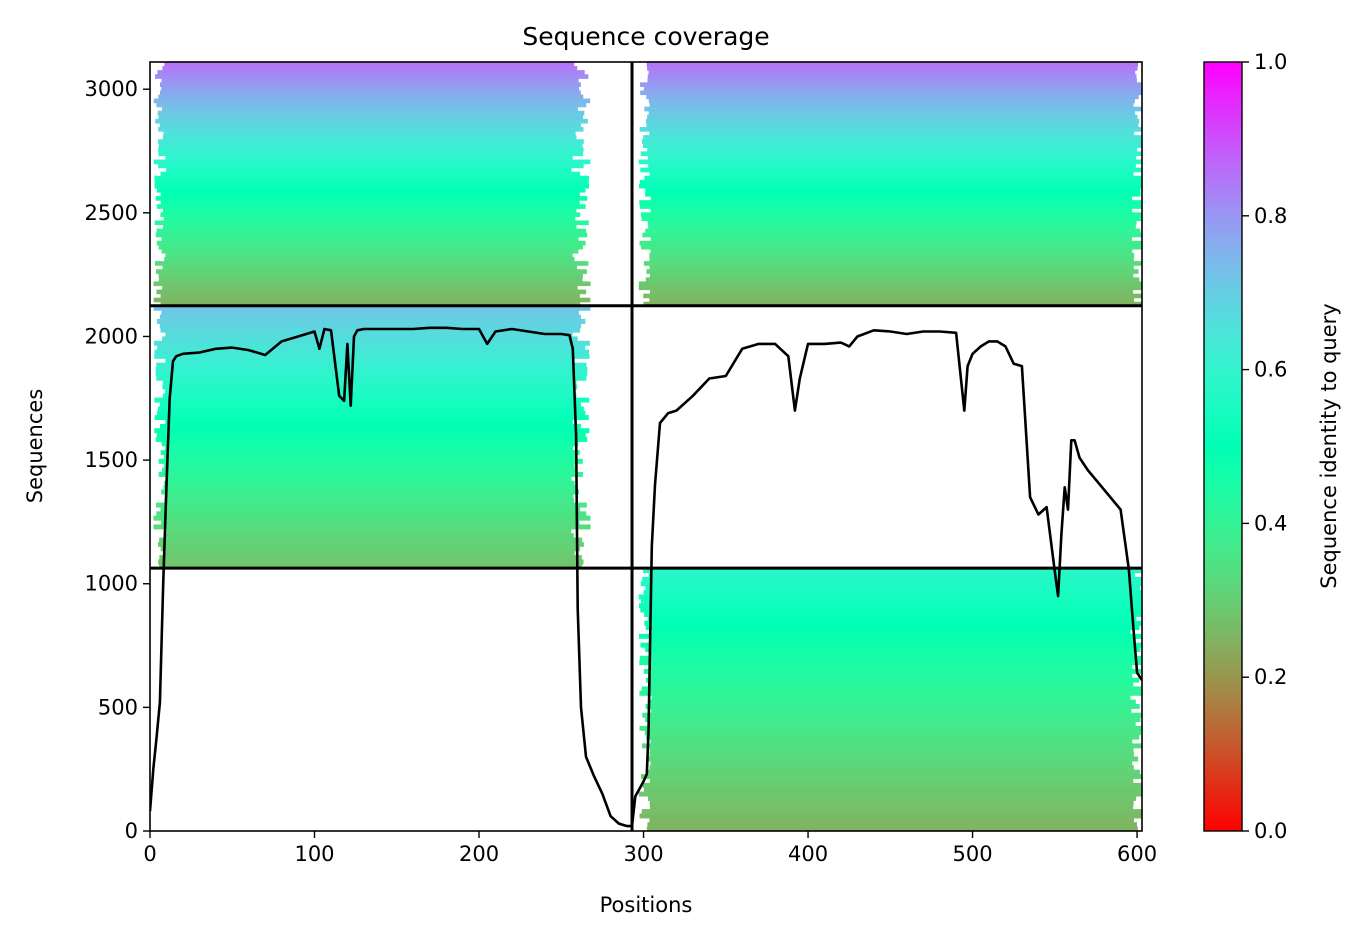 This screenshot has width=1364, height=939. I want to click on msa-block, so click(890, 184).